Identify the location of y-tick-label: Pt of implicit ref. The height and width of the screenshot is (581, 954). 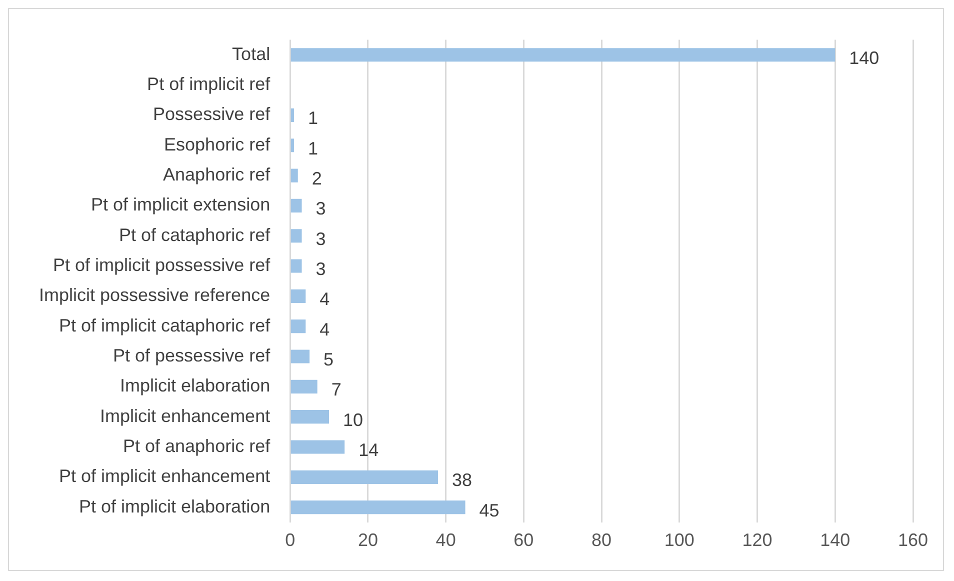
(209, 84).